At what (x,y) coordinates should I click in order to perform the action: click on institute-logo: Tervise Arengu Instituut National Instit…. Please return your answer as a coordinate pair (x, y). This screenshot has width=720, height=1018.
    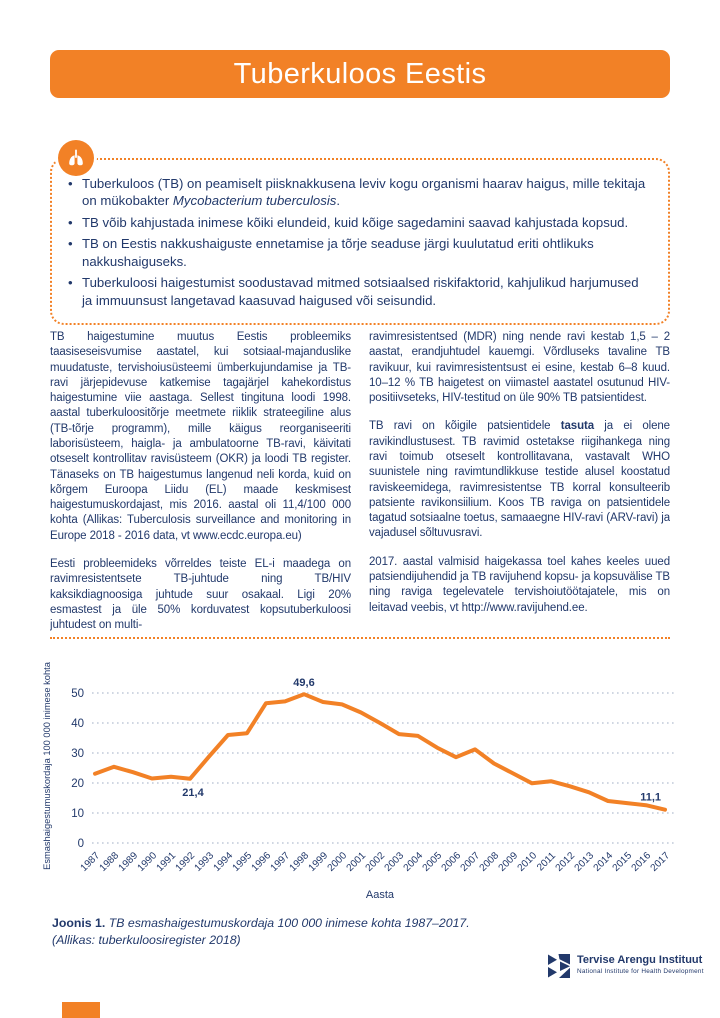
    Looking at the image, I should click on (626, 966).